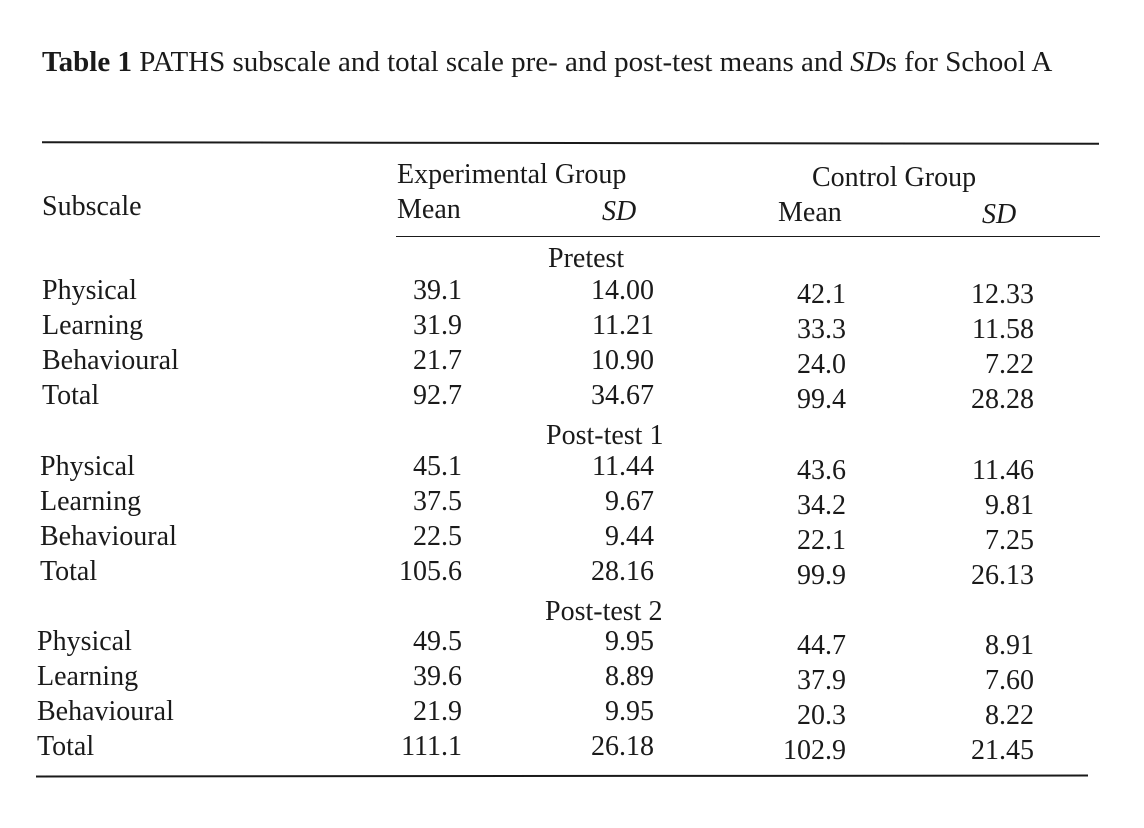 This screenshot has width=1144, height=828. I want to click on header-ctl-mean: Mean, so click(810, 212).